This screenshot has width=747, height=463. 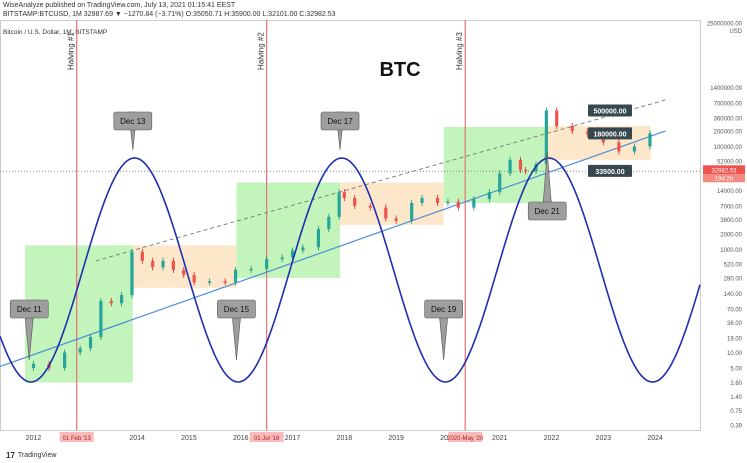 I want to click on current-price-text: 32982.53, so click(x=724, y=171).